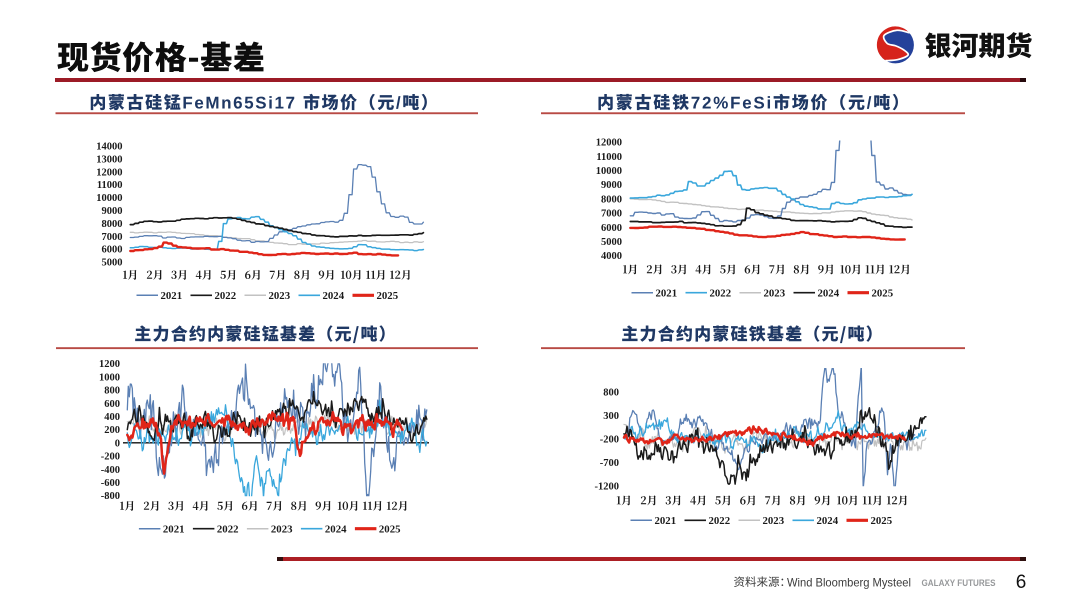 This screenshot has width=1080, height=608. What do you see at coordinates (110, 496) in the screenshot?
I see `svg-text: -800` at bounding box center [110, 496].